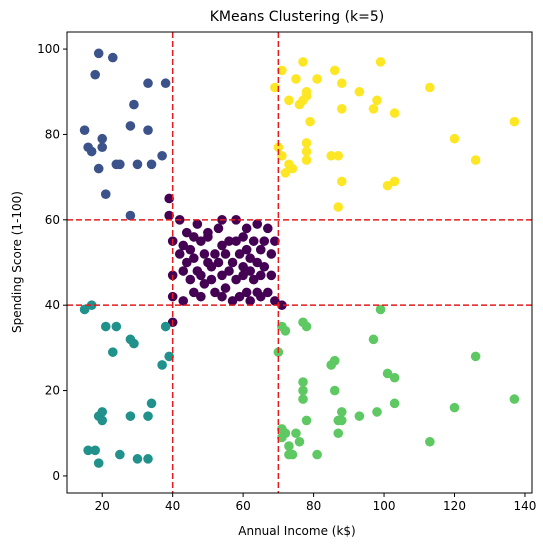 This screenshot has height=547, width=543. What do you see at coordinates (48, 49) in the screenshot?
I see `y-tick-label: 100` at bounding box center [48, 49].